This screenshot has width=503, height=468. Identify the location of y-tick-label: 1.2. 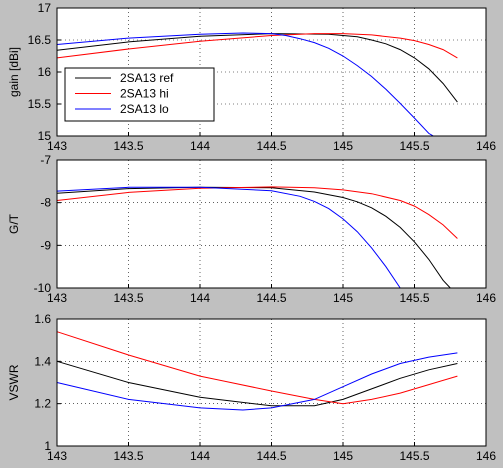
(42, 404).